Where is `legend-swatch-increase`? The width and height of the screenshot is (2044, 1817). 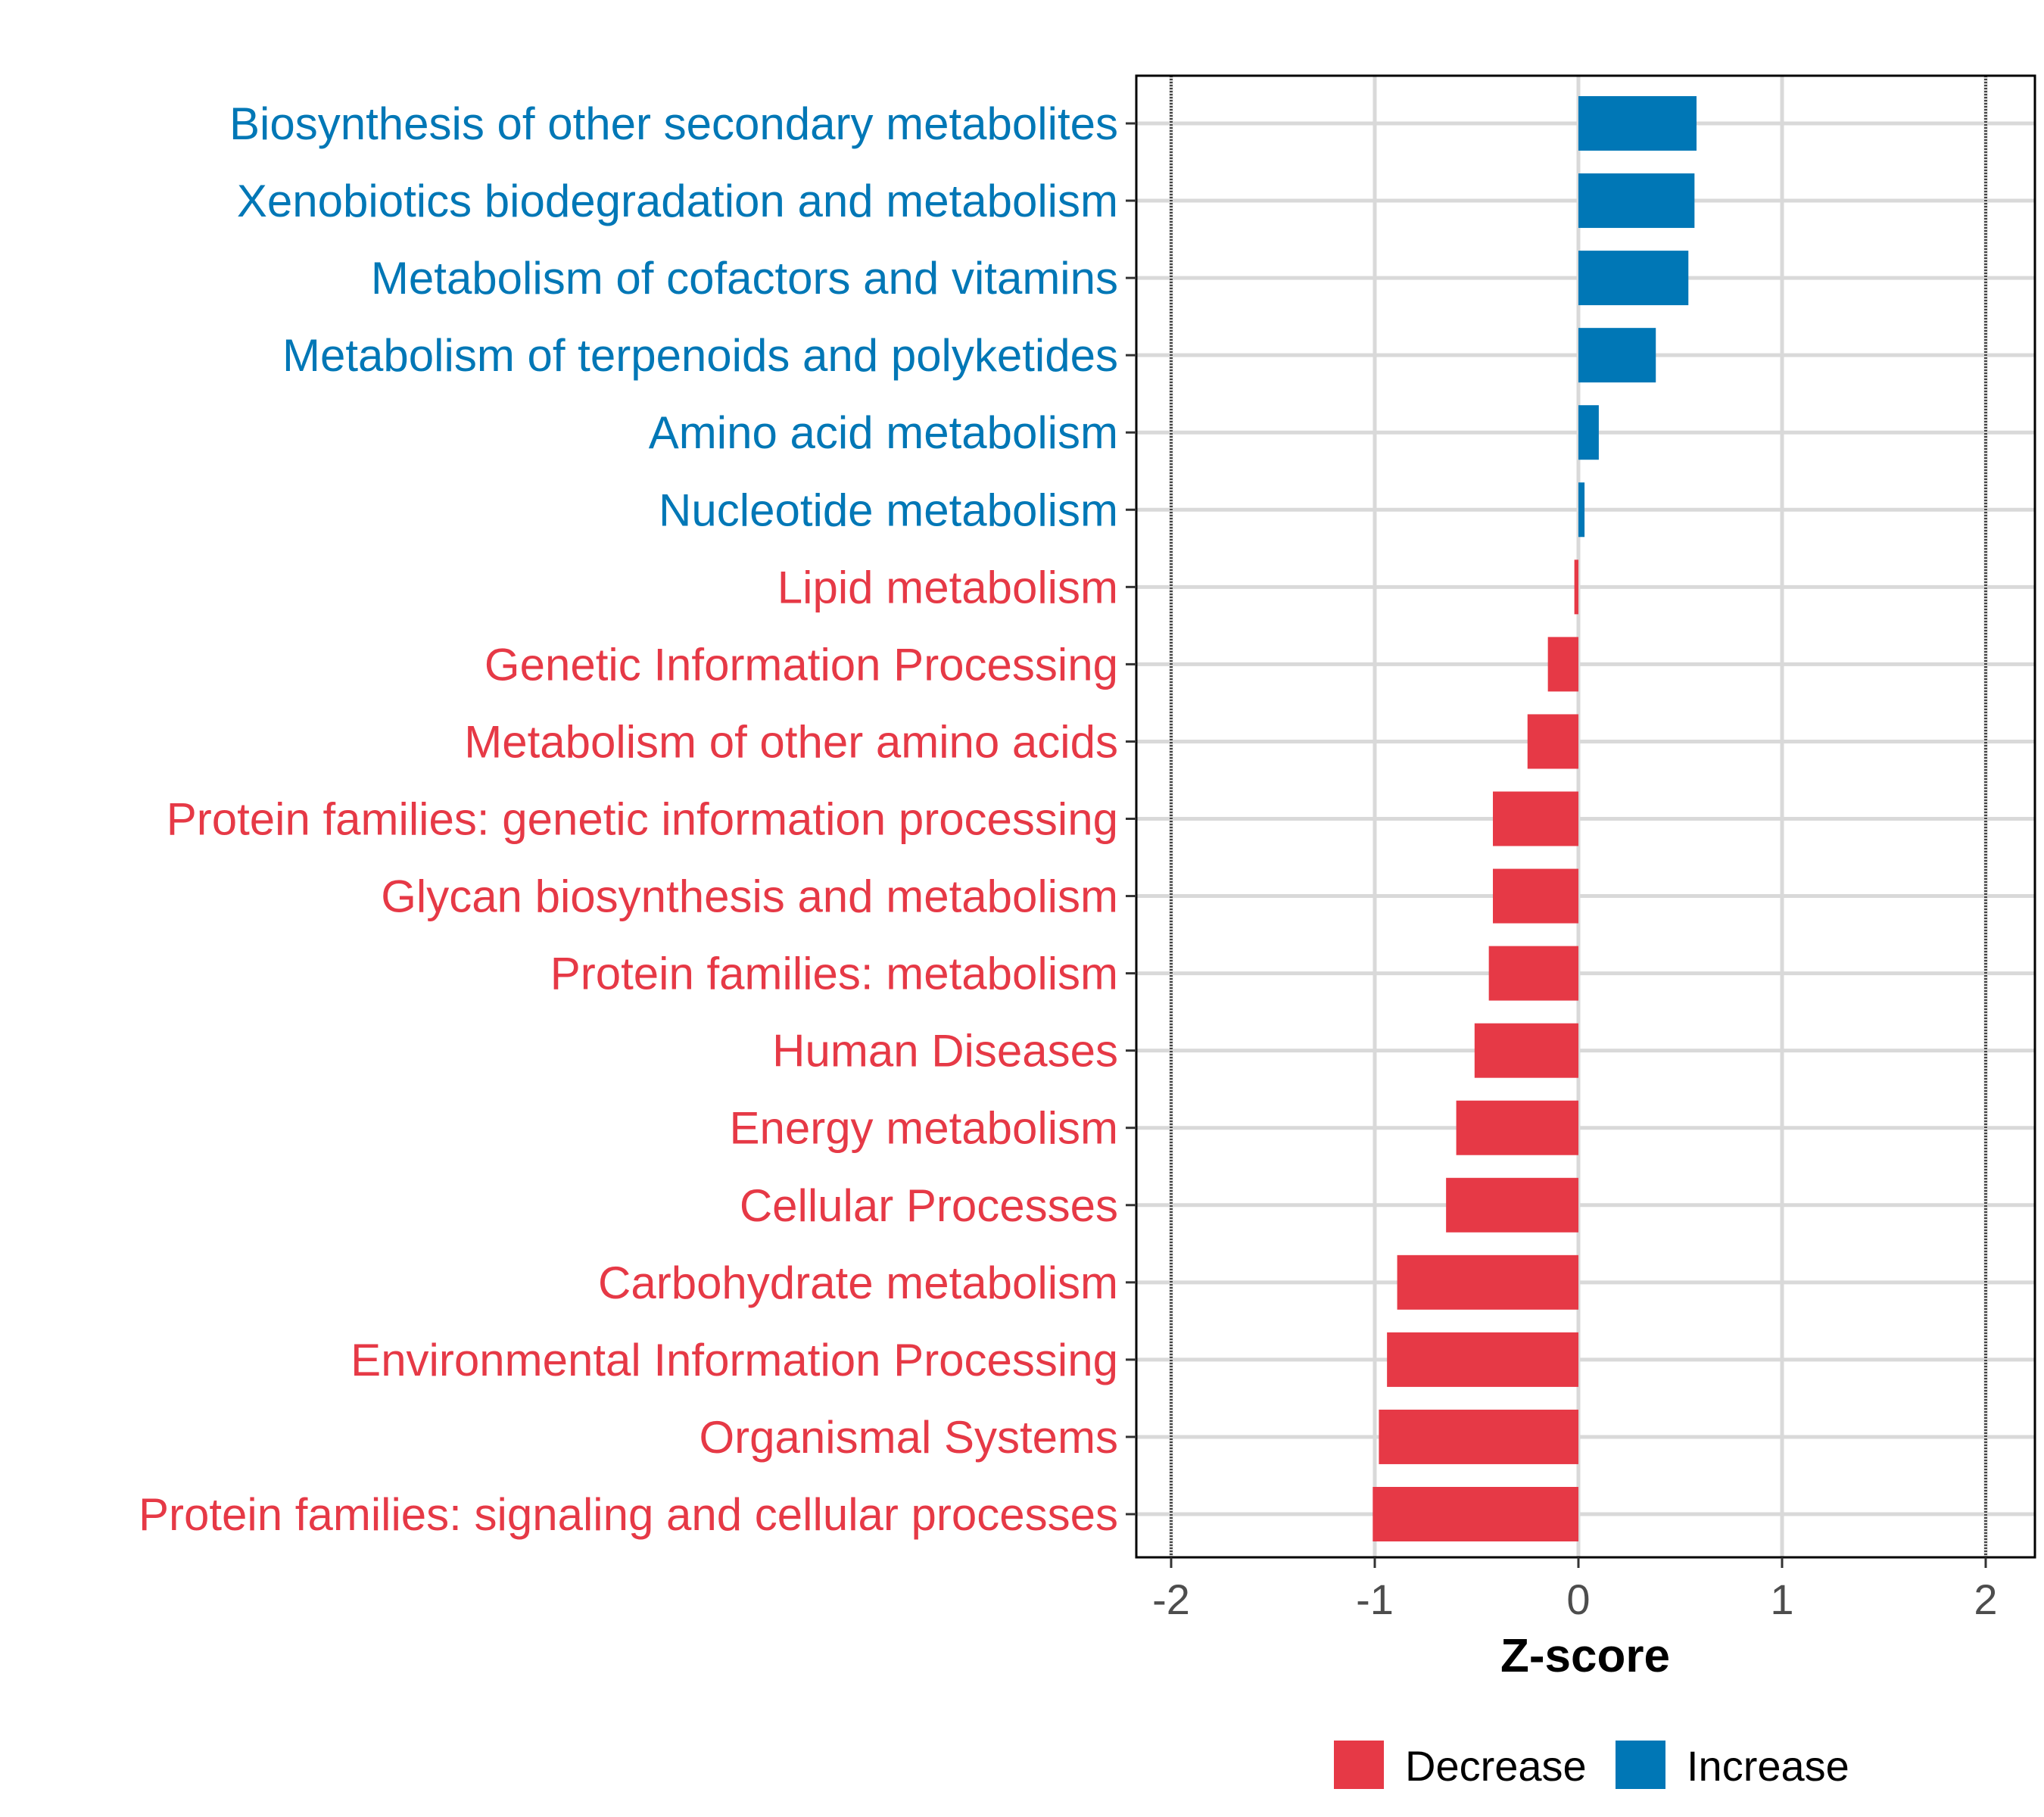
legend-swatch-increase is located at coordinates (1640, 1765).